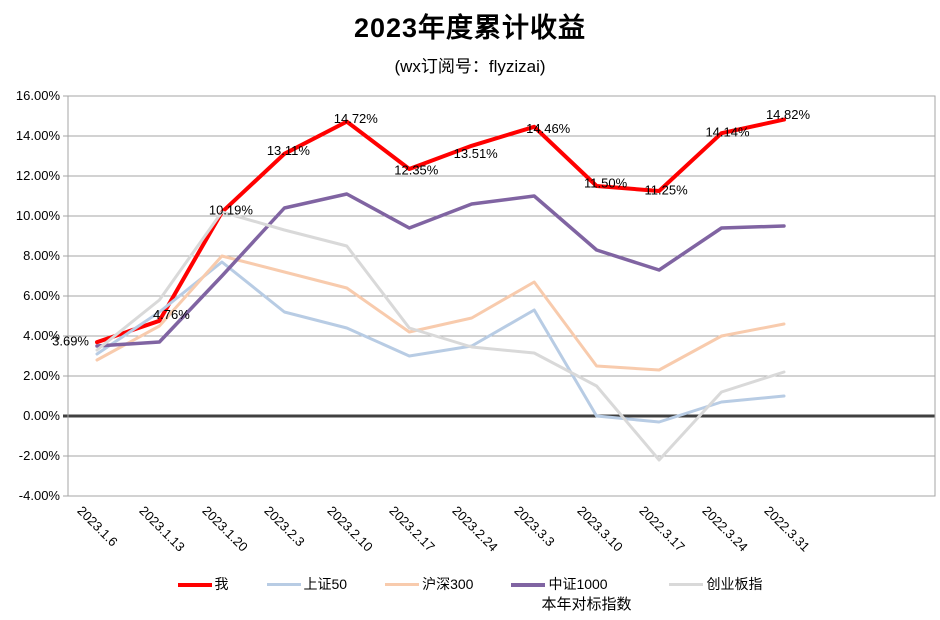 This screenshot has width=940, height=620. Describe the element at coordinates (476, 153) in the screenshot. I see `data-label-我-6: 13.51%` at that location.